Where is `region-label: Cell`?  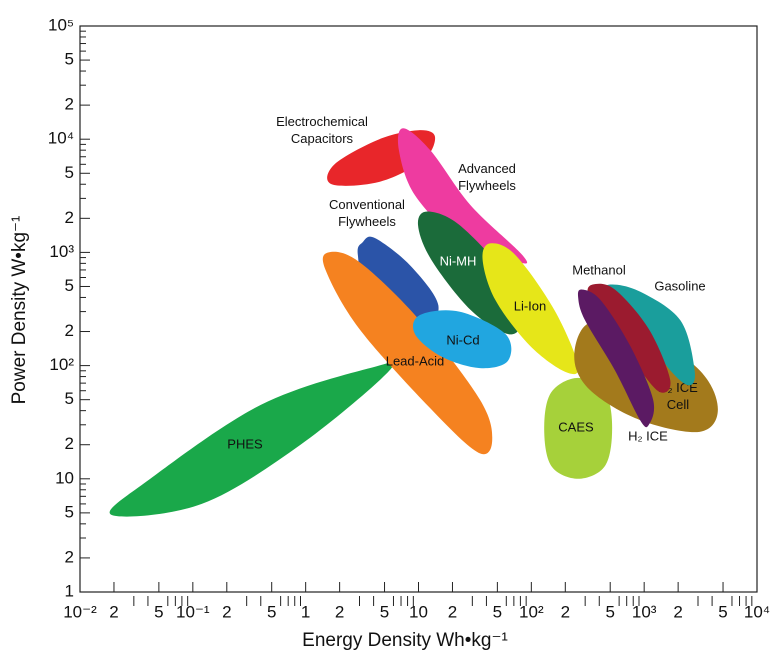 region-label: Cell is located at coordinates (678, 404).